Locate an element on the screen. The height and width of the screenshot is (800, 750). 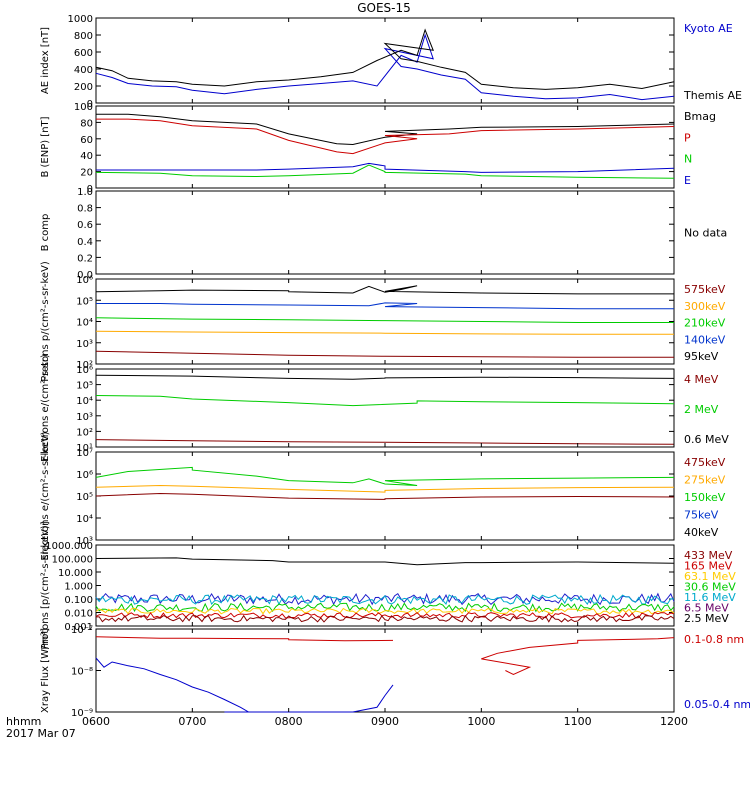
y-tick-label: 20 is located at coordinates (86, 173).